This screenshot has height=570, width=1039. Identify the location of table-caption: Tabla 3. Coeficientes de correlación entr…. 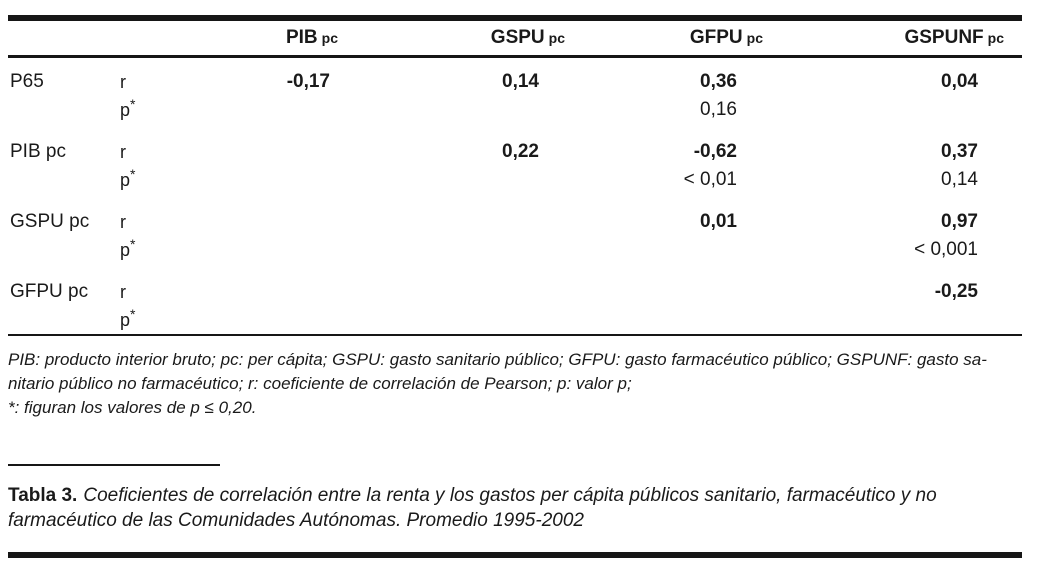
(513, 508).